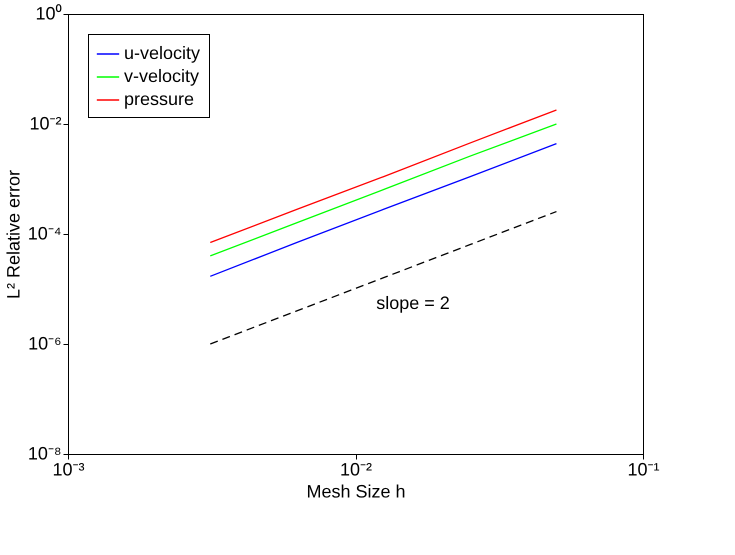 The image size is (735, 555). Describe the element at coordinates (162, 53) in the screenshot. I see `legend-label: u-velocity` at that location.